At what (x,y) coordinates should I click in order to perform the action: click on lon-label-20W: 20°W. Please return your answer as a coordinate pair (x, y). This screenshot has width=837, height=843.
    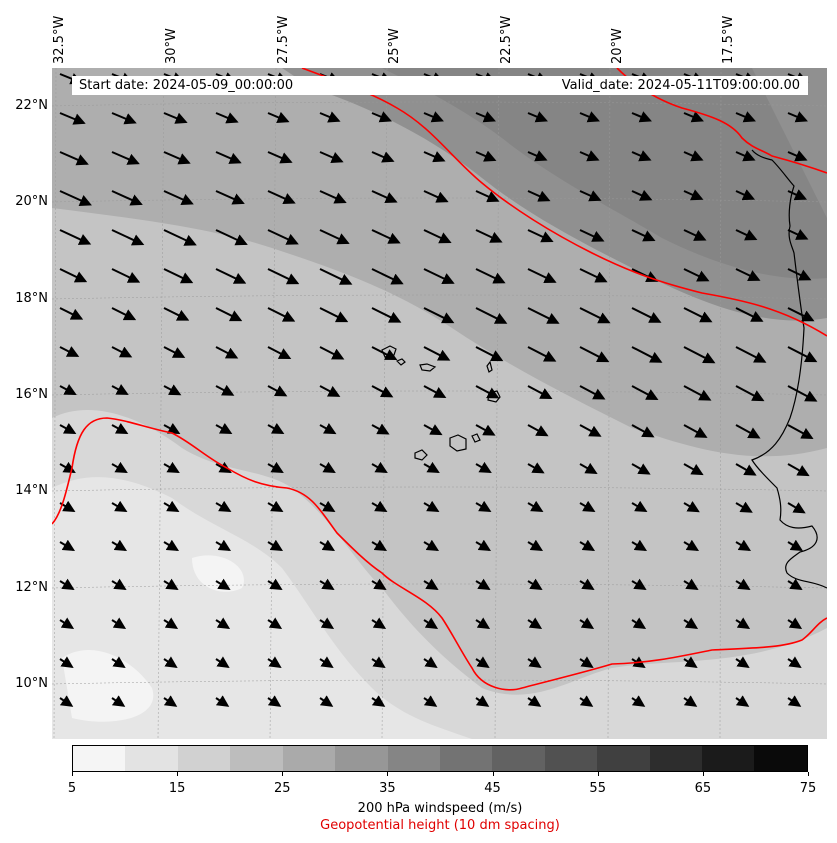
    Looking at the image, I should click on (617, 46).